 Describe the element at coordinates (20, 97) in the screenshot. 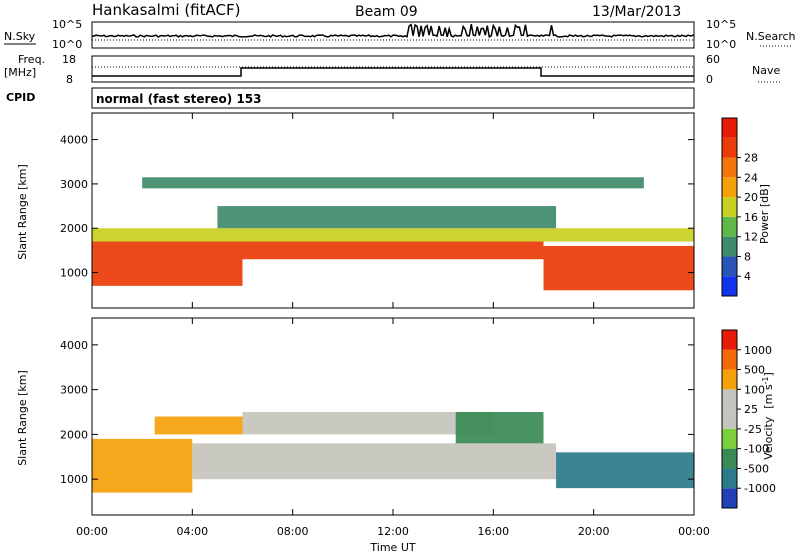

I see `cpid-label: CPID` at that location.